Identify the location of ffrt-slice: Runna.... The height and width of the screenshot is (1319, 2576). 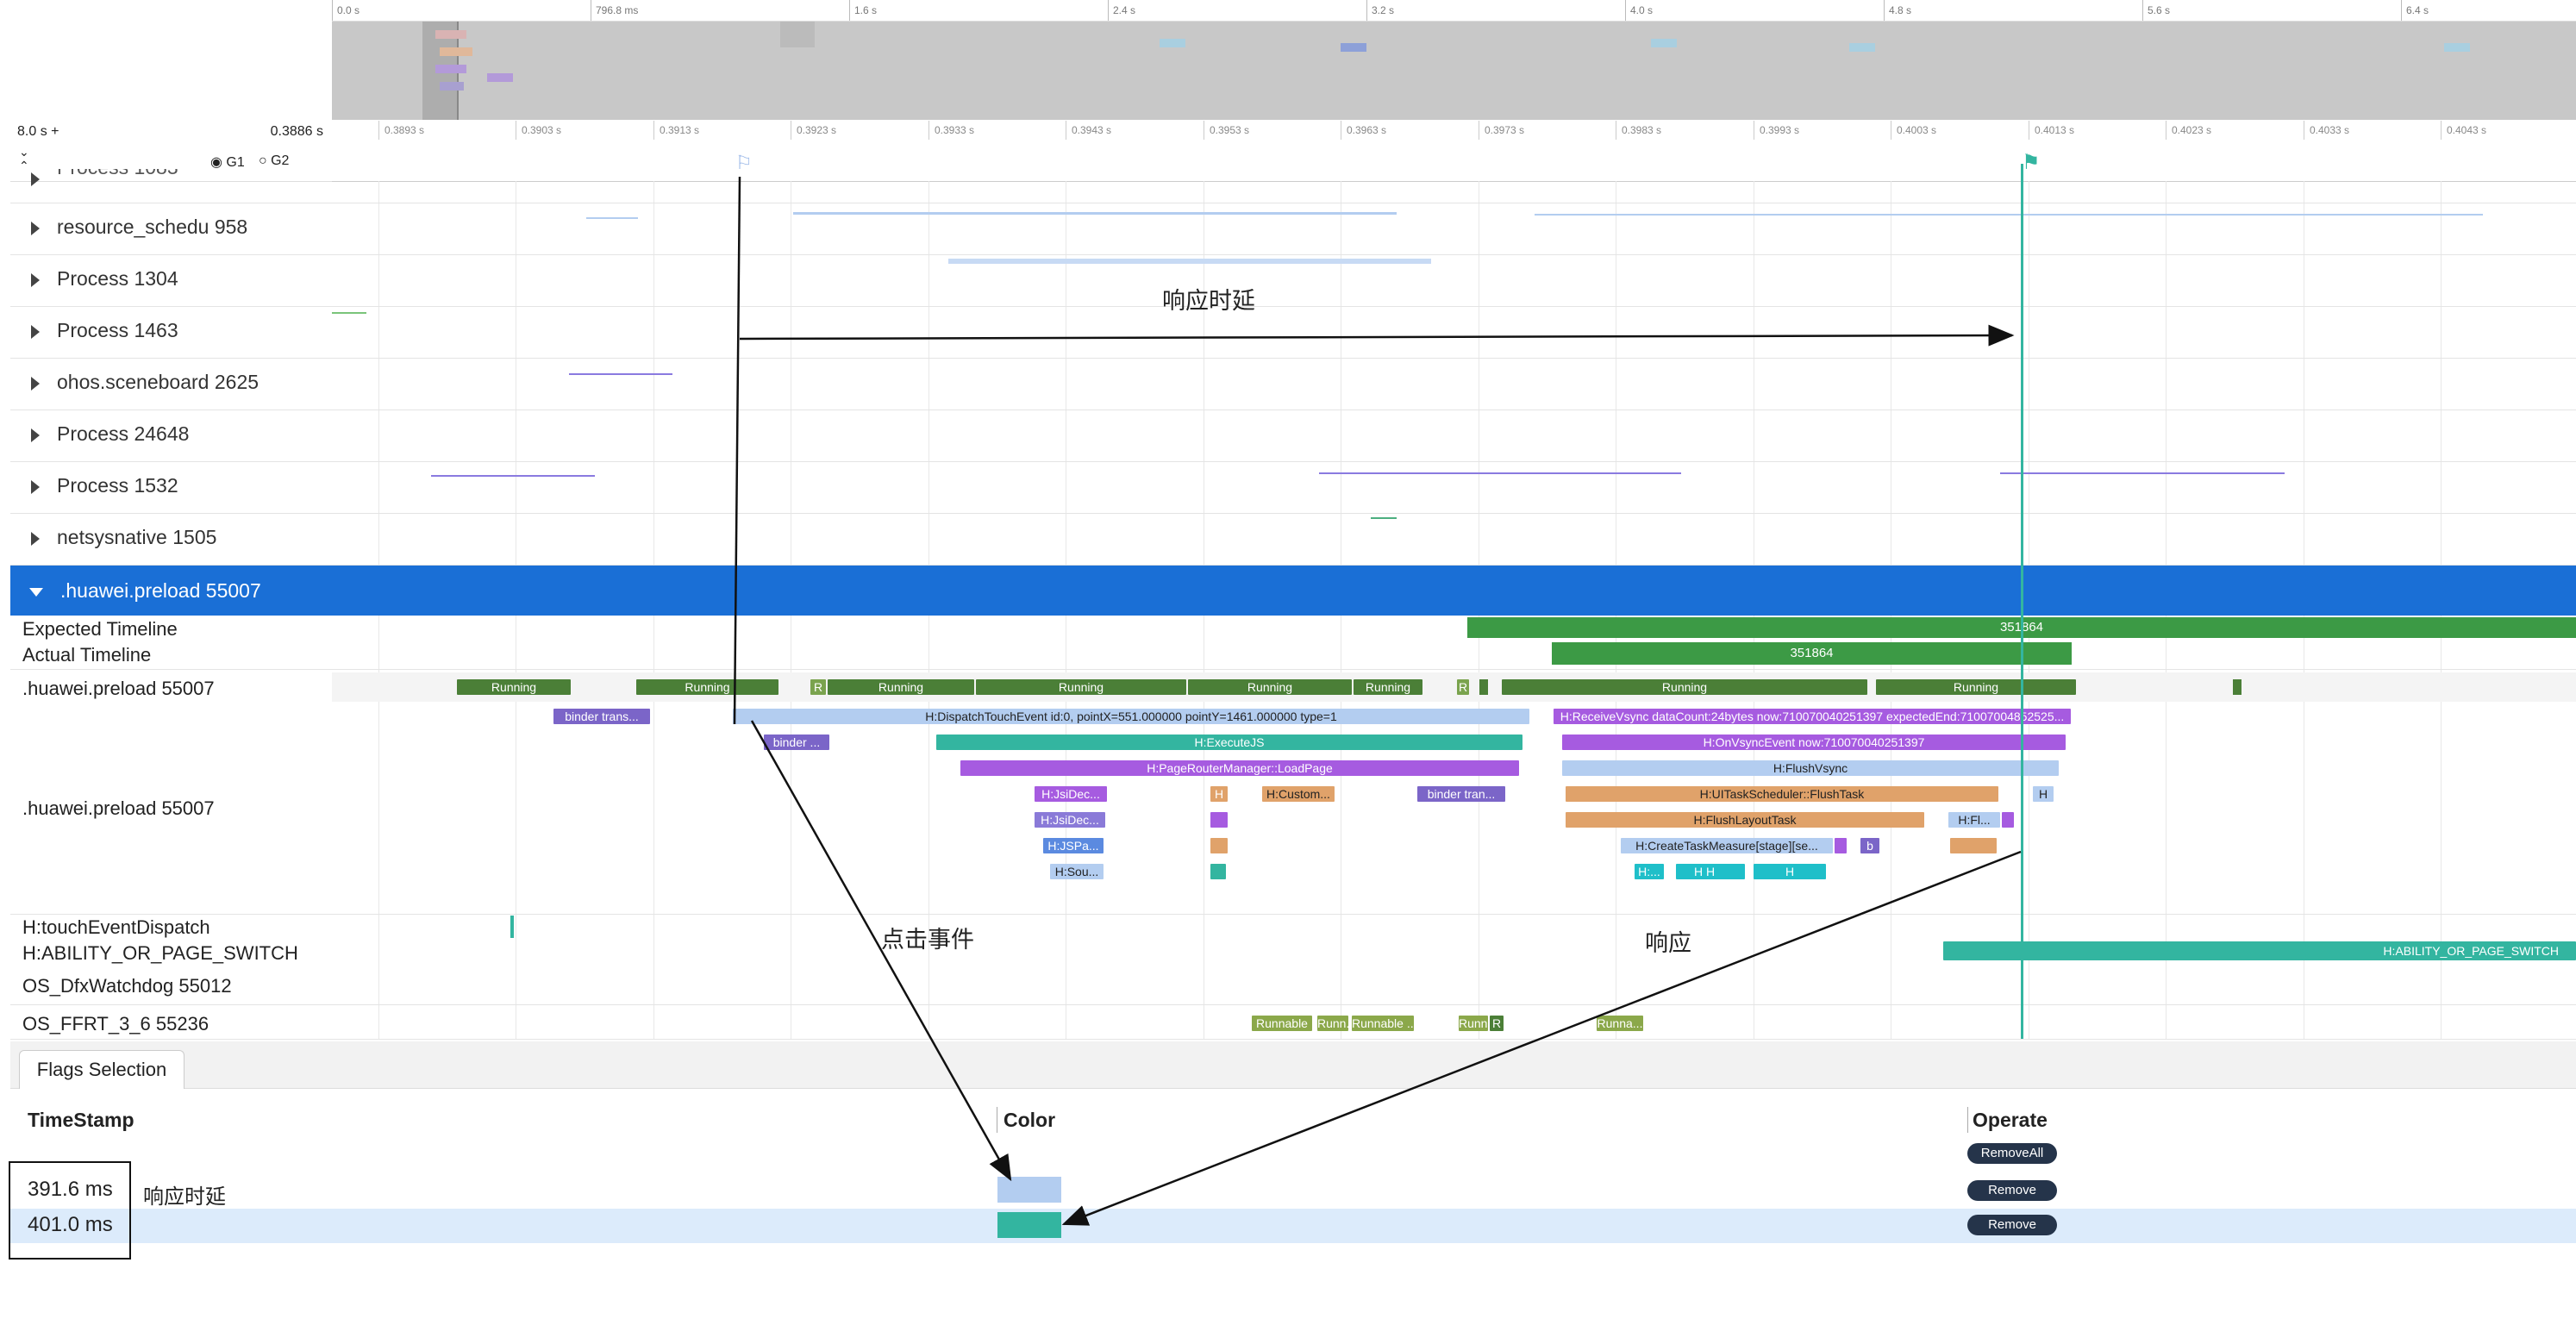
(1620, 1023).